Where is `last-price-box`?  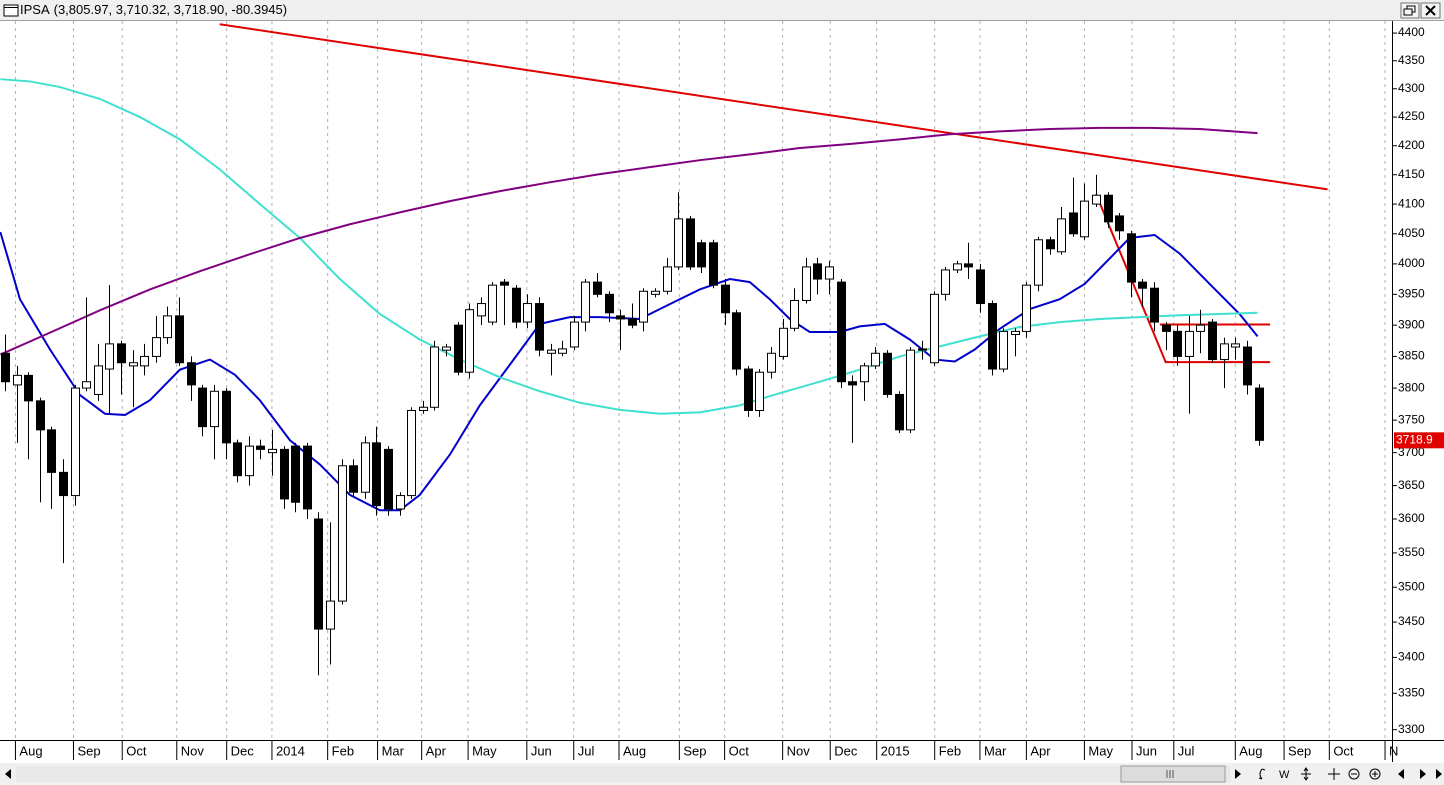
last-price-box is located at coordinates (1419, 440).